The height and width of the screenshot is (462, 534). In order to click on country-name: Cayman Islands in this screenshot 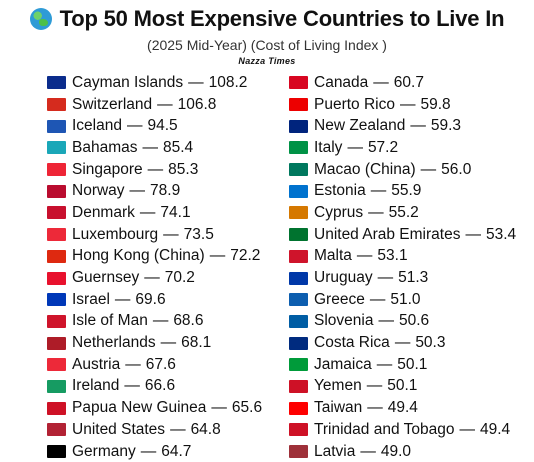, I will do `click(128, 82)`.